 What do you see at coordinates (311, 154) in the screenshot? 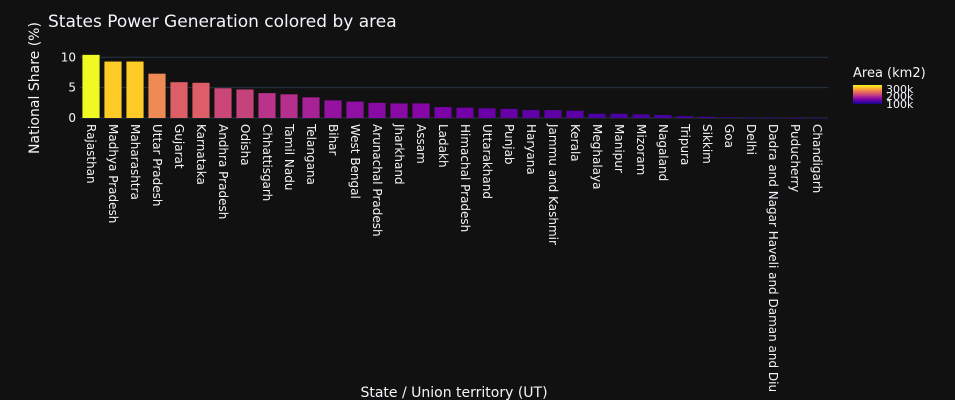
I see `x-tick-label: Telangana` at bounding box center [311, 154].